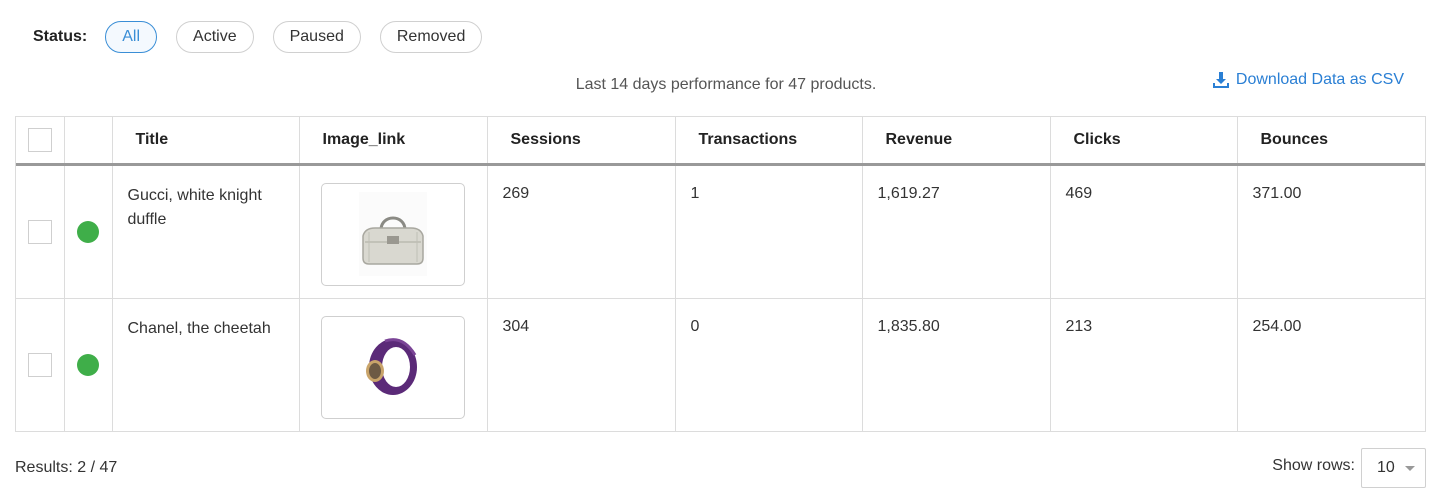  I want to click on filter-paused-button: Paused, so click(316, 36).